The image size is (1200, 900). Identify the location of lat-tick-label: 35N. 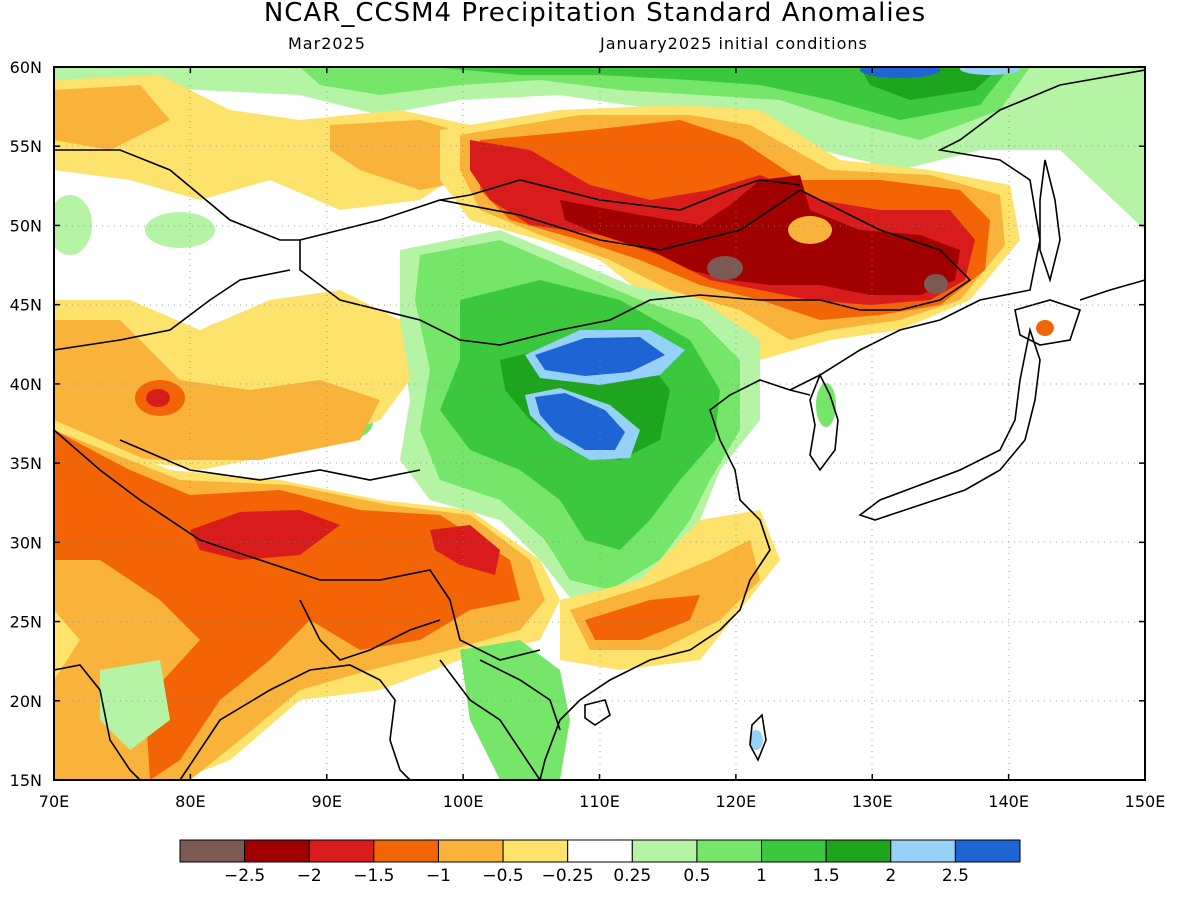
(26, 463).